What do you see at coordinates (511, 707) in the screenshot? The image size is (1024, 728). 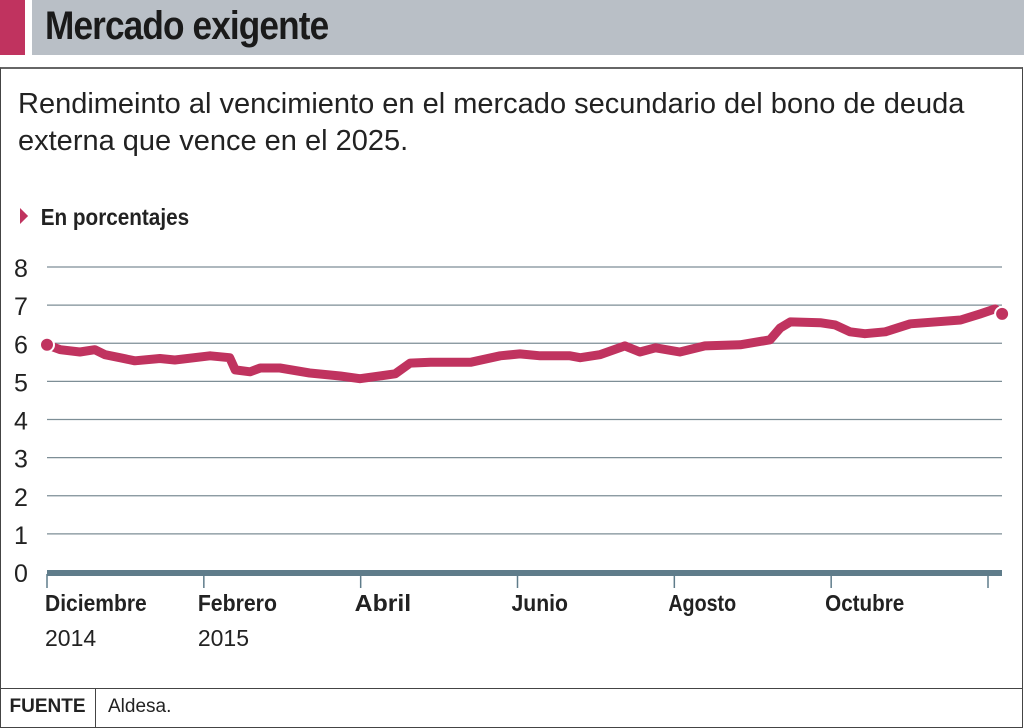 I see `source-footer: FUENTE Aldesa.` at bounding box center [511, 707].